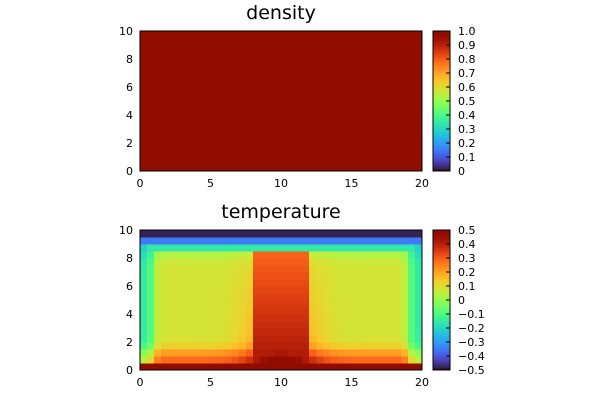  Describe the element at coordinates (467, 129) in the screenshot. I see `colorbar-tick-label: 0.3` at that location.